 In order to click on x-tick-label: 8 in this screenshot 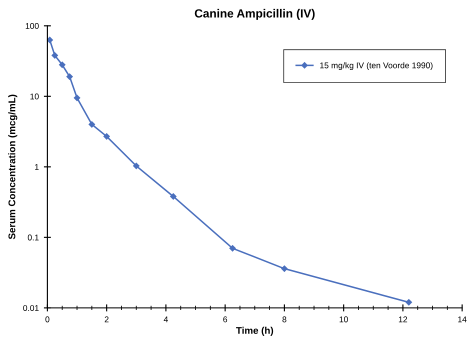, I will do `click(284, 319)`.